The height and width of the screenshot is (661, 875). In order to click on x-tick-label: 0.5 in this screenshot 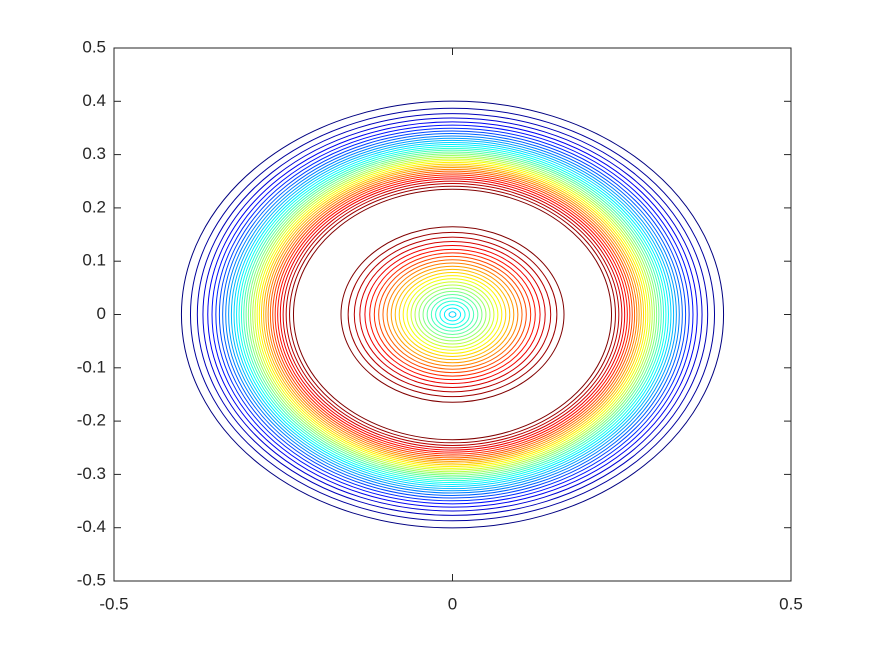, I will do `click(791, 603)`.